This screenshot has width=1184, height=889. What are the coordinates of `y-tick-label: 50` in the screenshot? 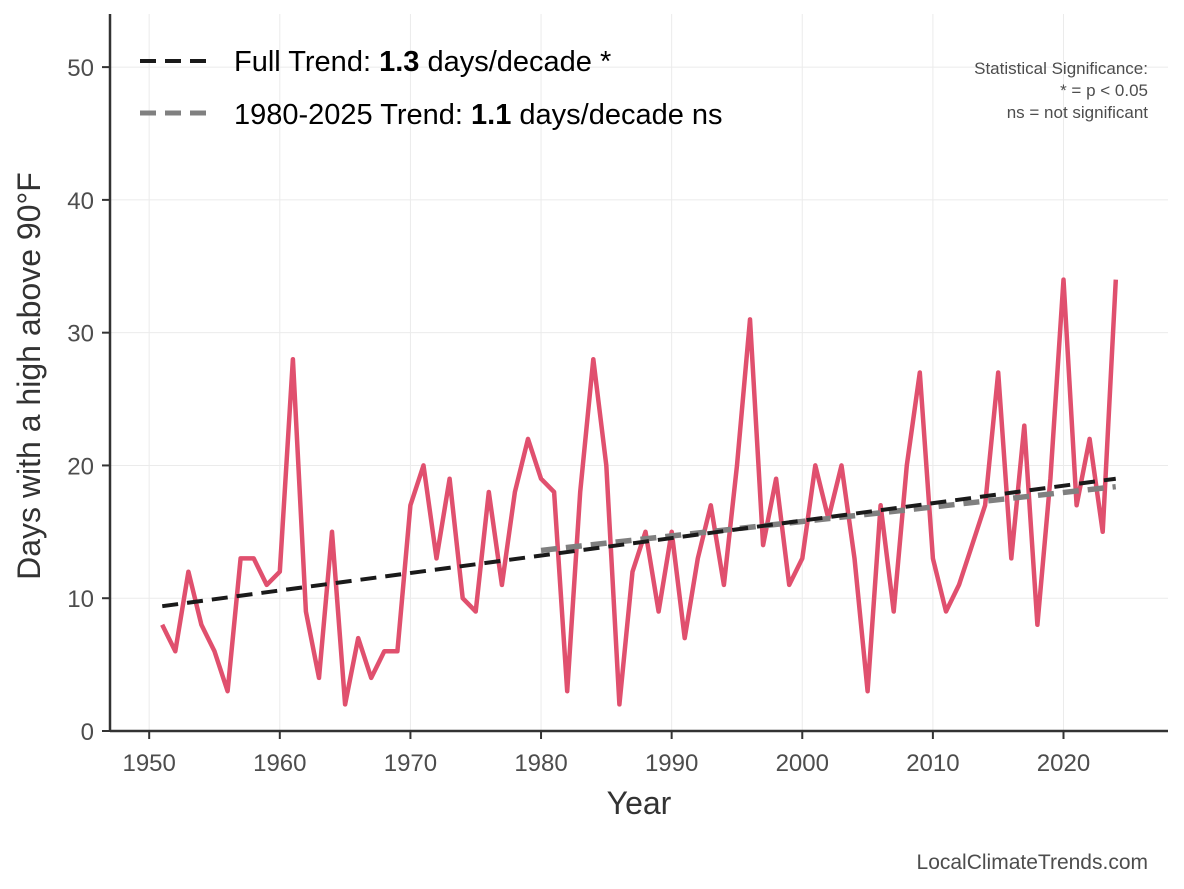 It's located at (80, 68).